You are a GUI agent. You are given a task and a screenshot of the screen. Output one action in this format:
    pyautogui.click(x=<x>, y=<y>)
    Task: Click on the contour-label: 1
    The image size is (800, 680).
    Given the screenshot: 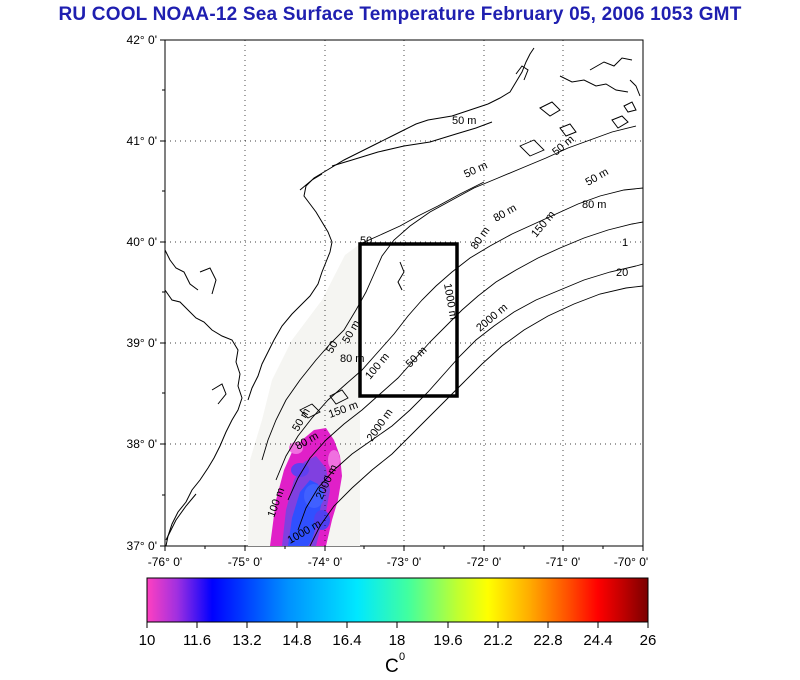 What is the action you would take?
    pyautogui.click(x=625, y=243)
    